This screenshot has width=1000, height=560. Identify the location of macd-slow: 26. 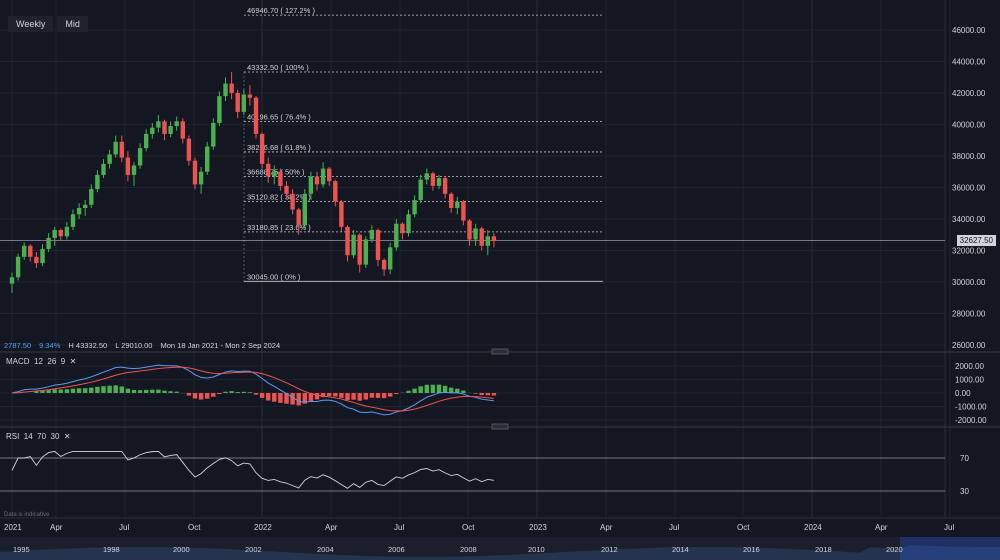
(52, 361).